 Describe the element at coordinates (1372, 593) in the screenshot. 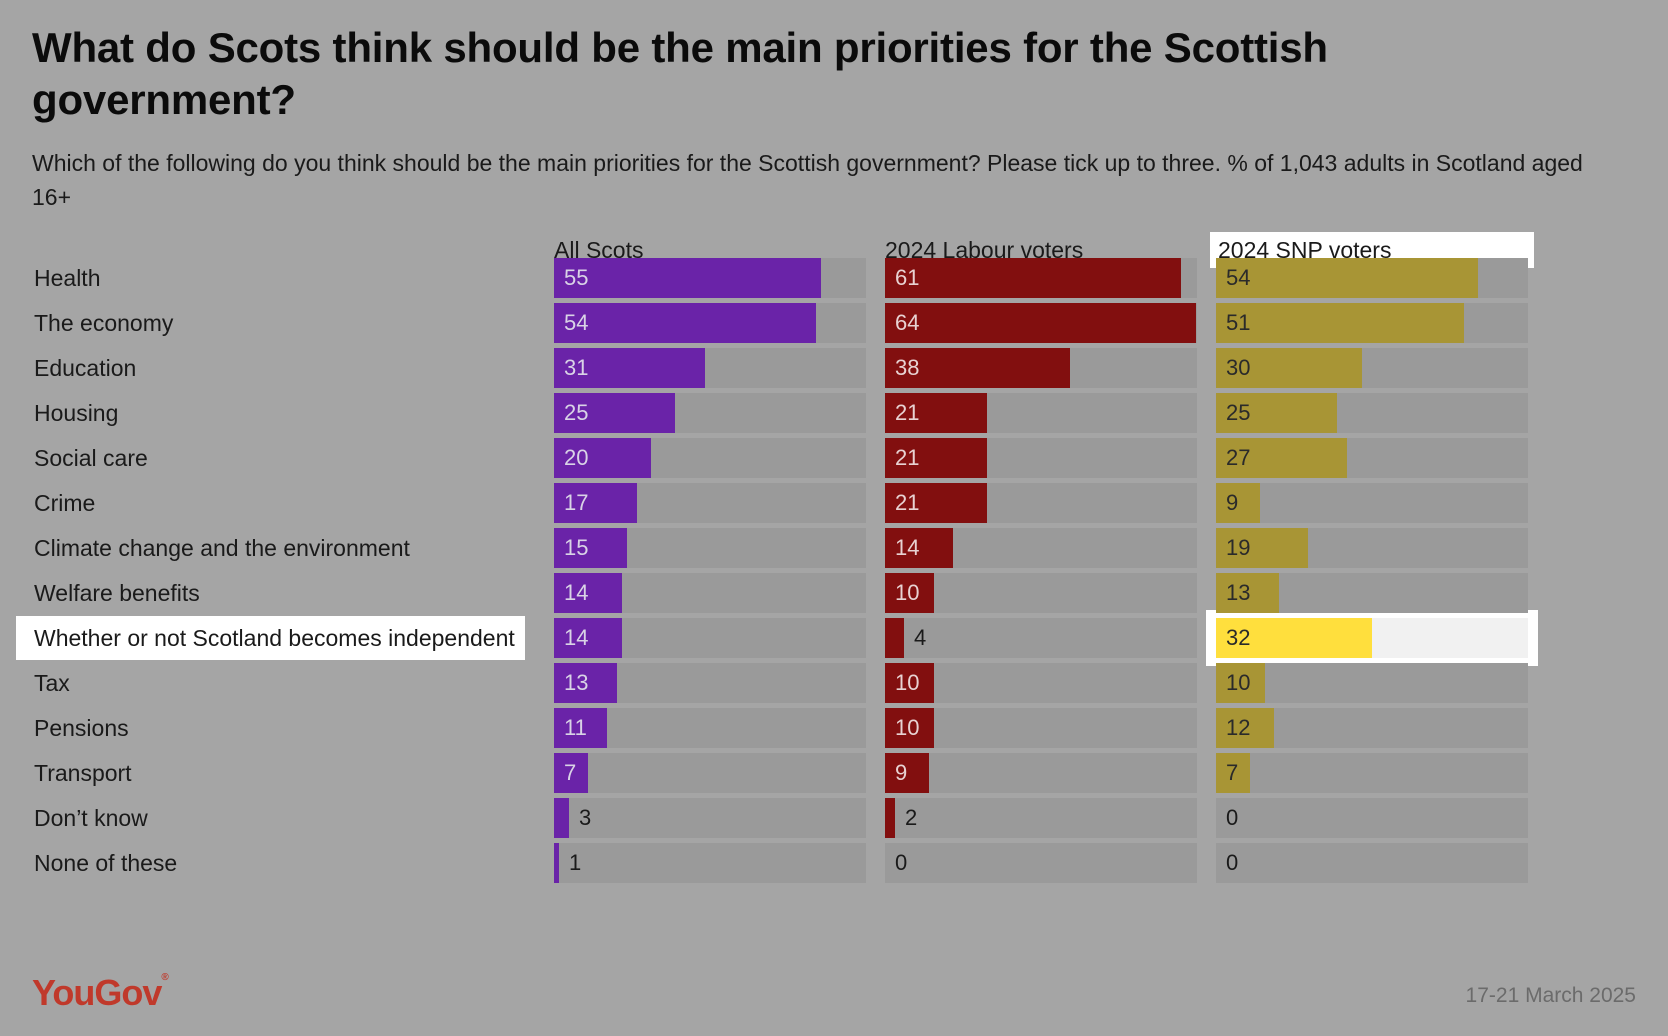

I see `bar-track: 13` at that location.